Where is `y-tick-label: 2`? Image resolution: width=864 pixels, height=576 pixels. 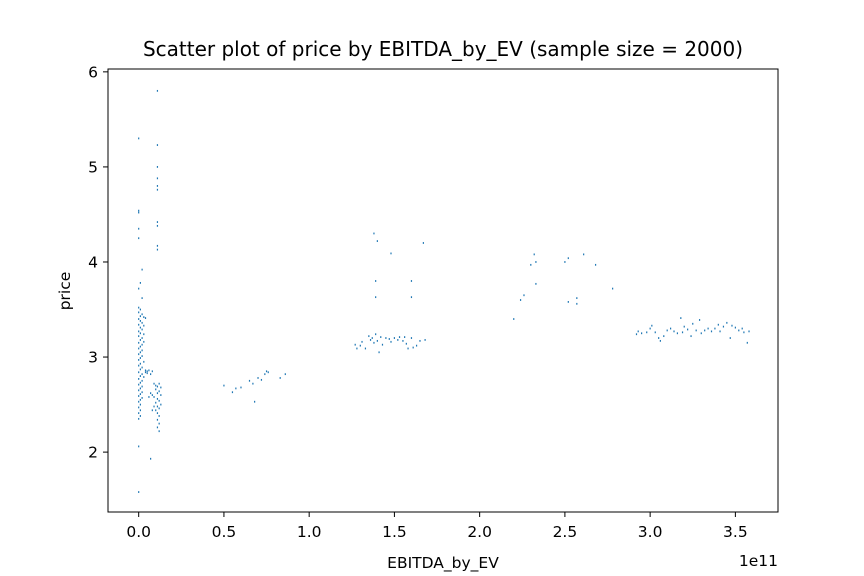 y-tick-label: 2 is located at coordinates (93, 453).